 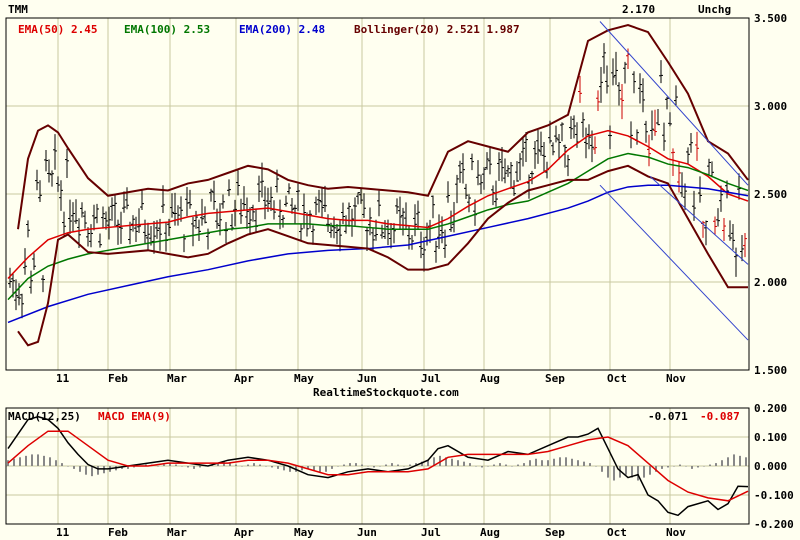 I want to click on macd-x-tick-label-10: Nov, so click(x=676, y=532).